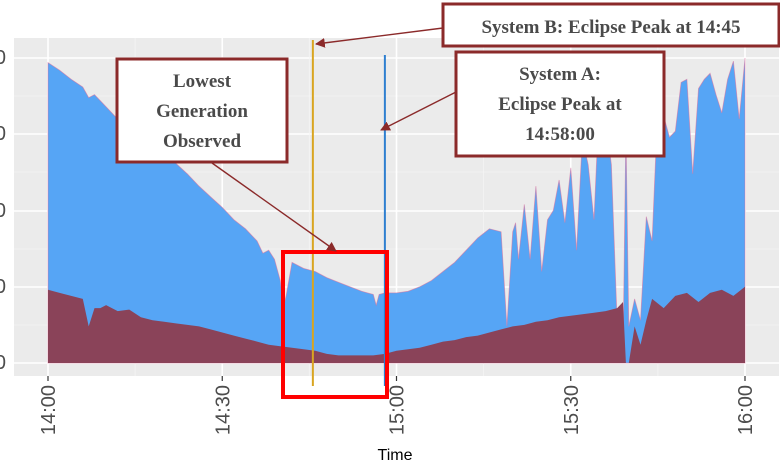 Image resolution: width=780 pixels, height=470 pixels. I want to click on x-tick-label: 15:00, so click(398, 410).